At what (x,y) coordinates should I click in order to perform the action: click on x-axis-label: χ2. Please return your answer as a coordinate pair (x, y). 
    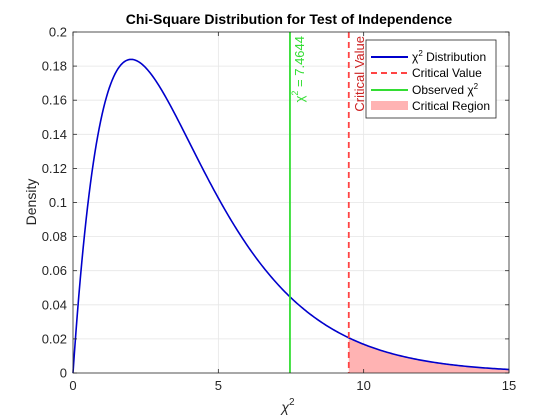
    Looking at the image, I should click on (287, 406).